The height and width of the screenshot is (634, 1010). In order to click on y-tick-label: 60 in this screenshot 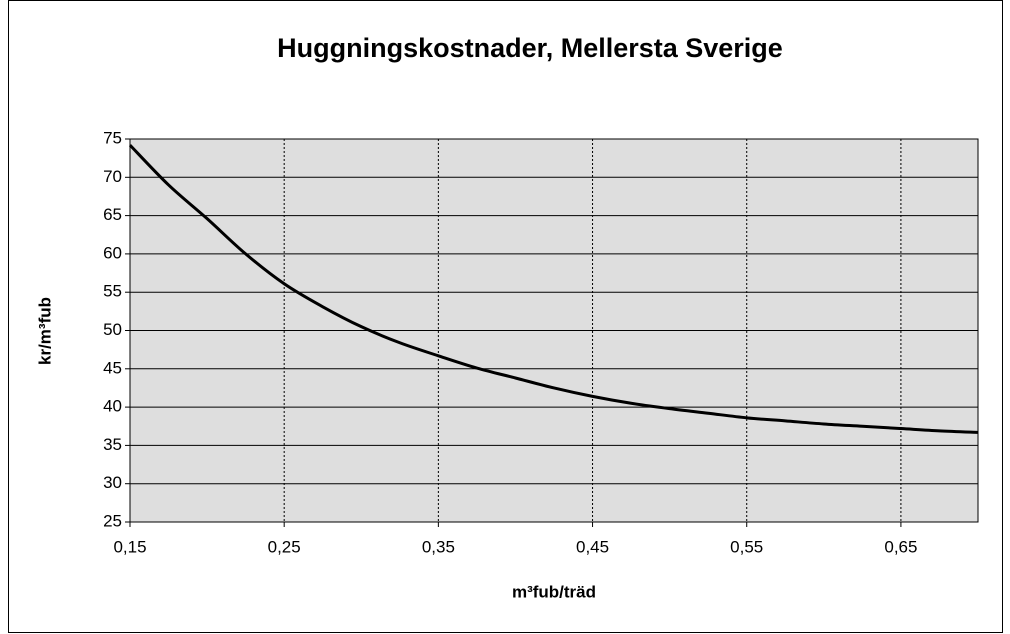, I will do `click(112, 252)`.